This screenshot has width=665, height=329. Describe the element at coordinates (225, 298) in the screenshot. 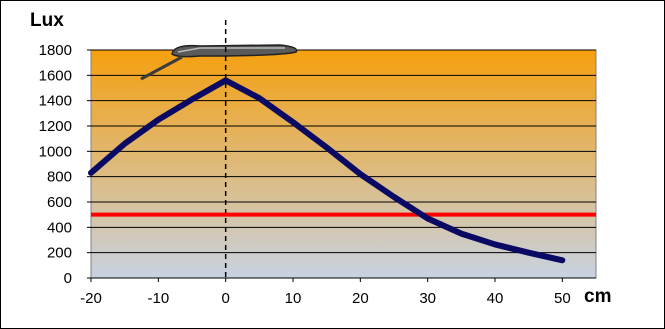

I see `x-tick-label: 0` at that location.